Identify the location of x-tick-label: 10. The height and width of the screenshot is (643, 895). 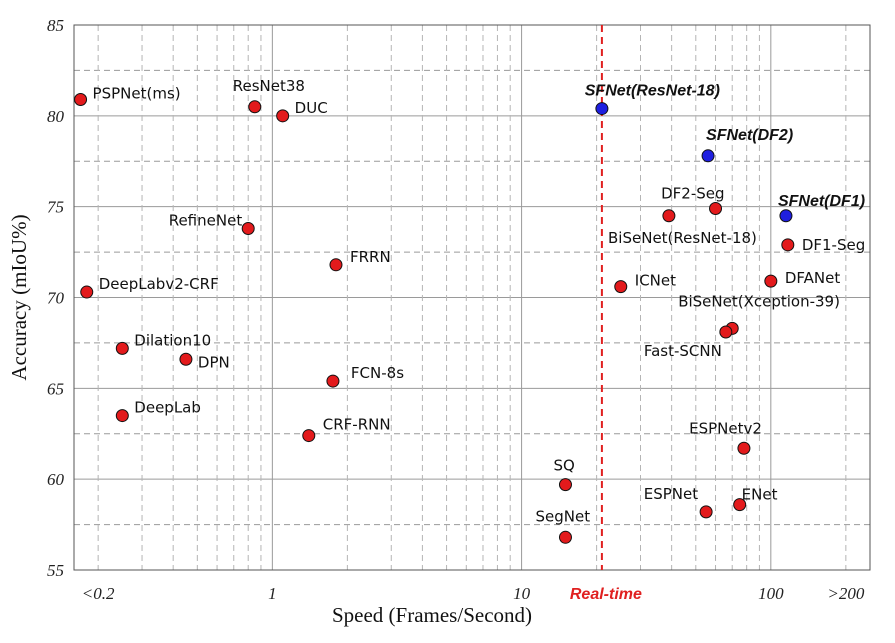
(522, 593).